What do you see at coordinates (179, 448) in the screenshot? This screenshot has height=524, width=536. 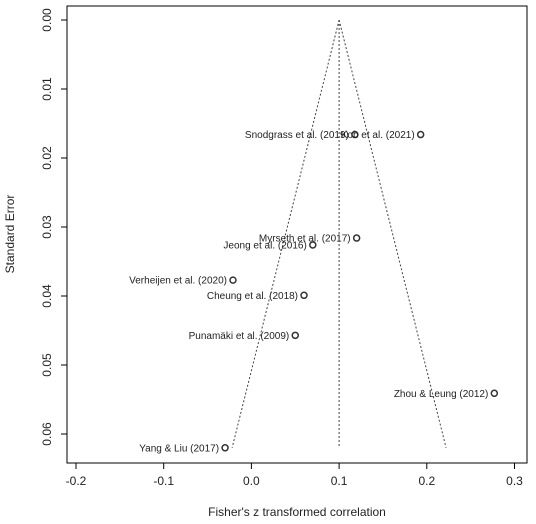 I see `study-label: Yang & Liu (2017)` at bounding box center [179, 448].